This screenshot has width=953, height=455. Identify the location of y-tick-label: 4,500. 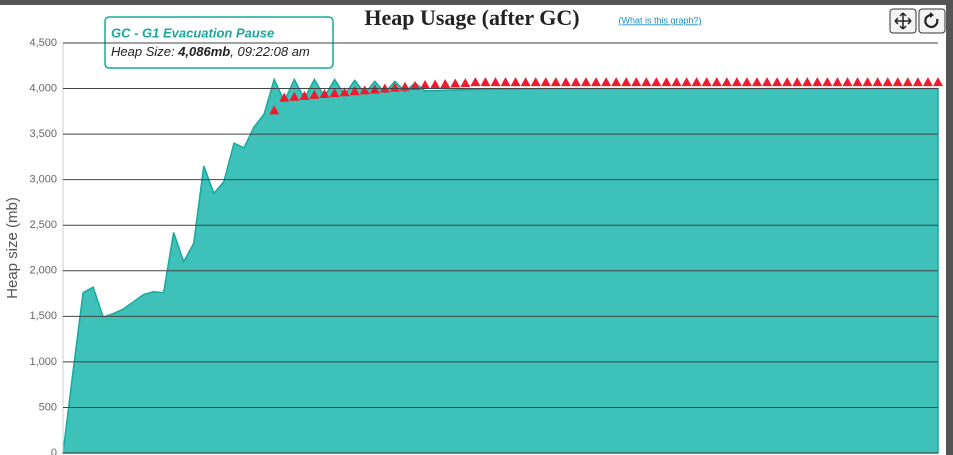
(43, 43).